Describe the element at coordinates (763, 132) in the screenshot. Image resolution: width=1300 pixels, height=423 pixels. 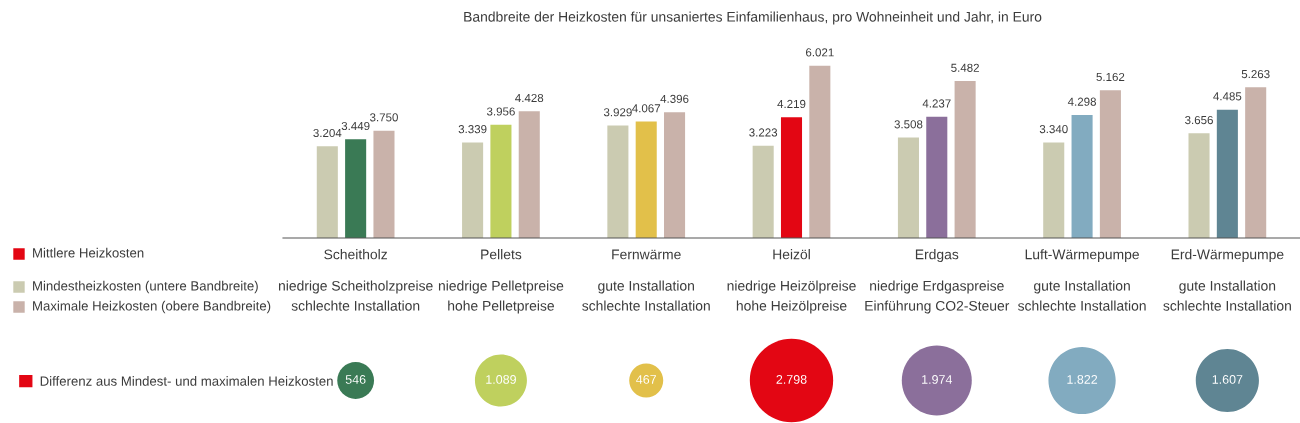
I see `data-label: 3.223` at that location.